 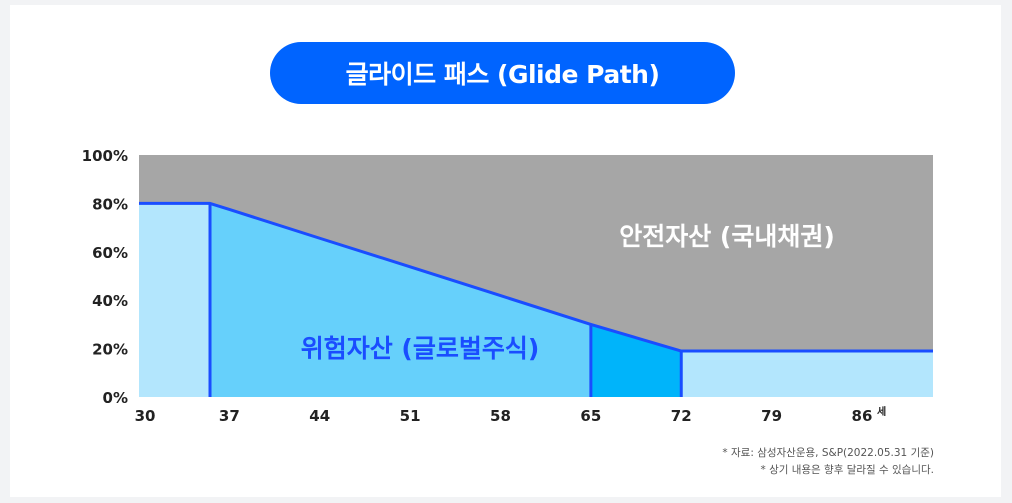 I want to click on x-tick-label: 37, so click(x=229, y=416).